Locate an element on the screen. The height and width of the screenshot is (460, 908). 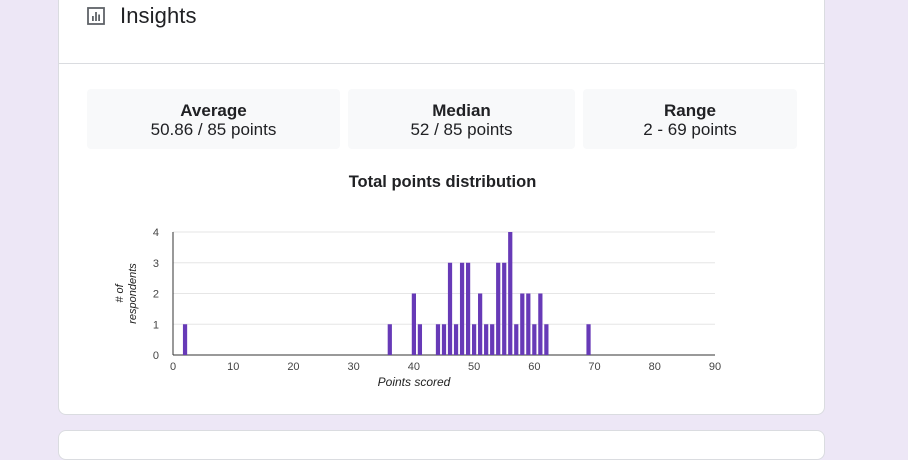
stat-median: Median 52 / 85 points is located at coordinates (461, 119).